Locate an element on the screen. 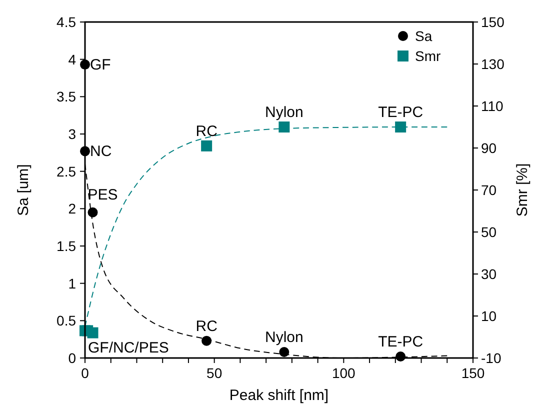  annotation: GF is located at coordinates (100, 65).